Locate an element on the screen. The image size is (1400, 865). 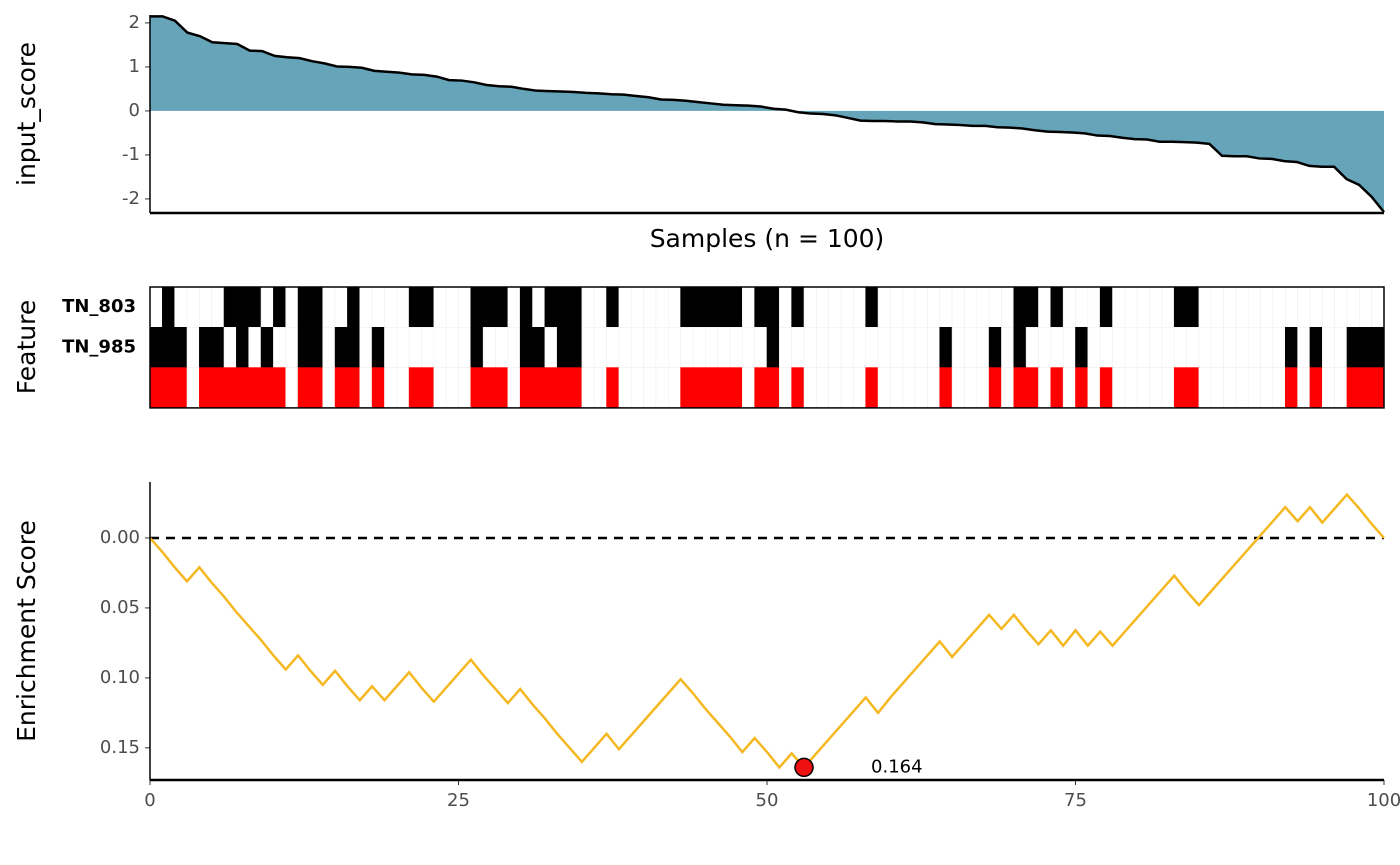
y-tick-label: 0.15 is located at coordinates (120, 747).